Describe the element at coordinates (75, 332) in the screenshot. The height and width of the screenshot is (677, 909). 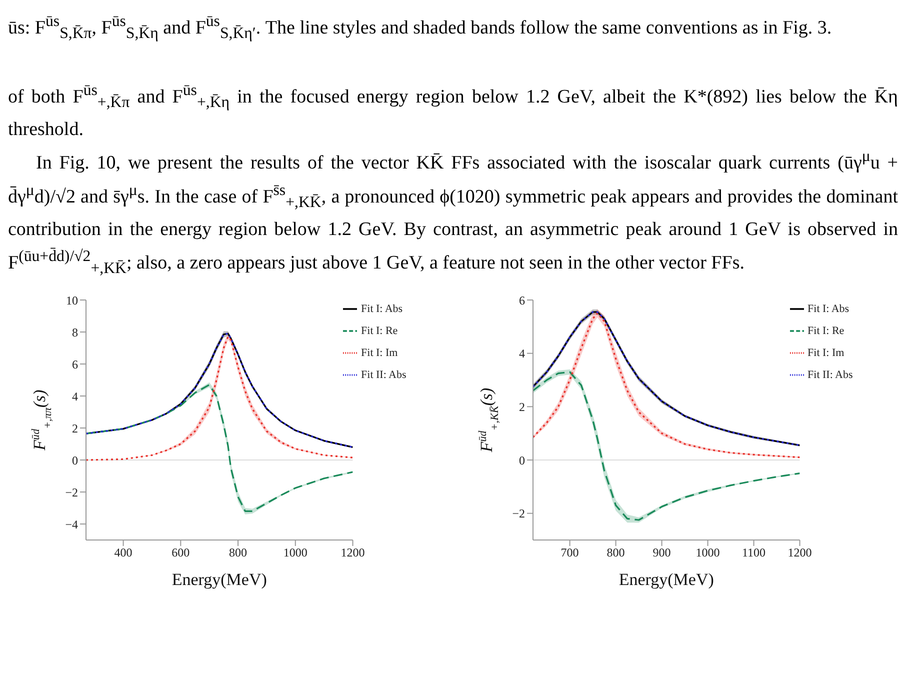
I see `y-tick-label: 8` at that location.